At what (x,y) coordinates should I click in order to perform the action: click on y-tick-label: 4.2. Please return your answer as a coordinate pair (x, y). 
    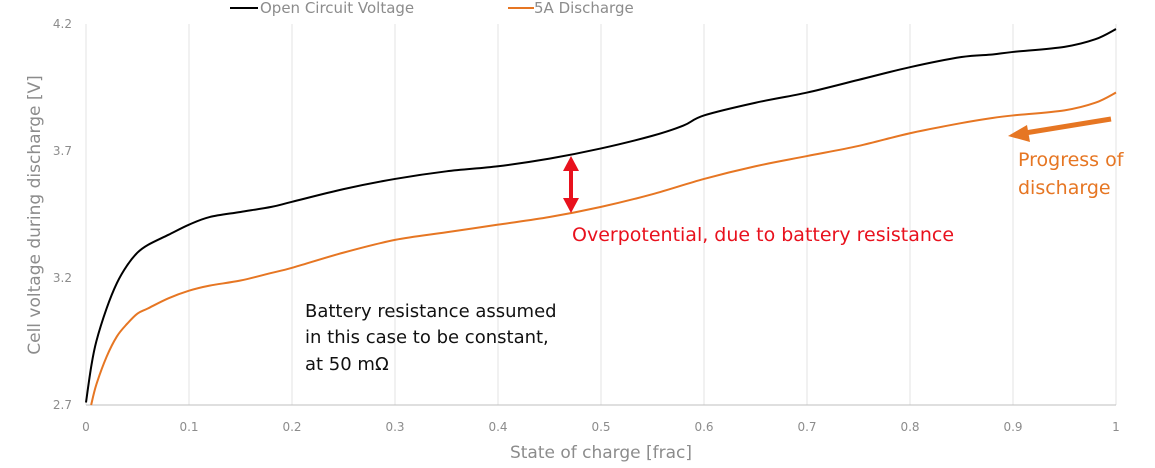
    Looking at the image, I should click on (62, 24).